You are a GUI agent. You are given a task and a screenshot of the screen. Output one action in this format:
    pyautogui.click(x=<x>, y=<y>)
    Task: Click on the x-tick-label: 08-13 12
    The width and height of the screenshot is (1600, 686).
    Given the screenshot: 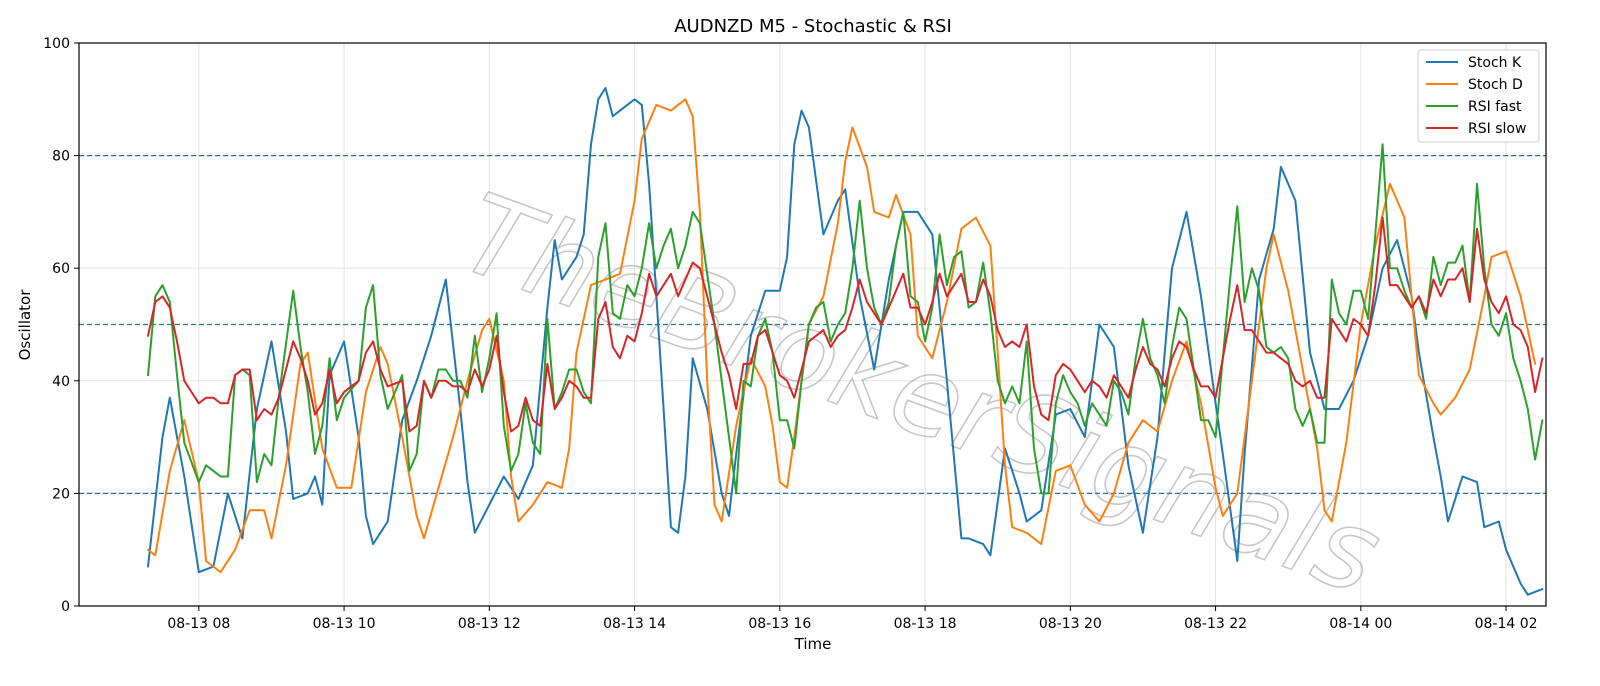 What is the action you would take?
    pyautogui.click(x=489, y=624)
    